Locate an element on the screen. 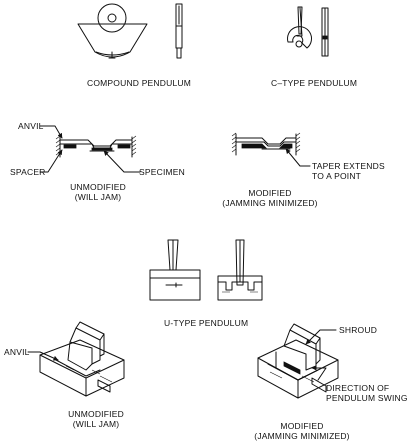 Image resolution: width=414 pixels, height=447 pixels. unmodified-top-caption-line1: UNMODIFIED is located at coordinates (98, 187).